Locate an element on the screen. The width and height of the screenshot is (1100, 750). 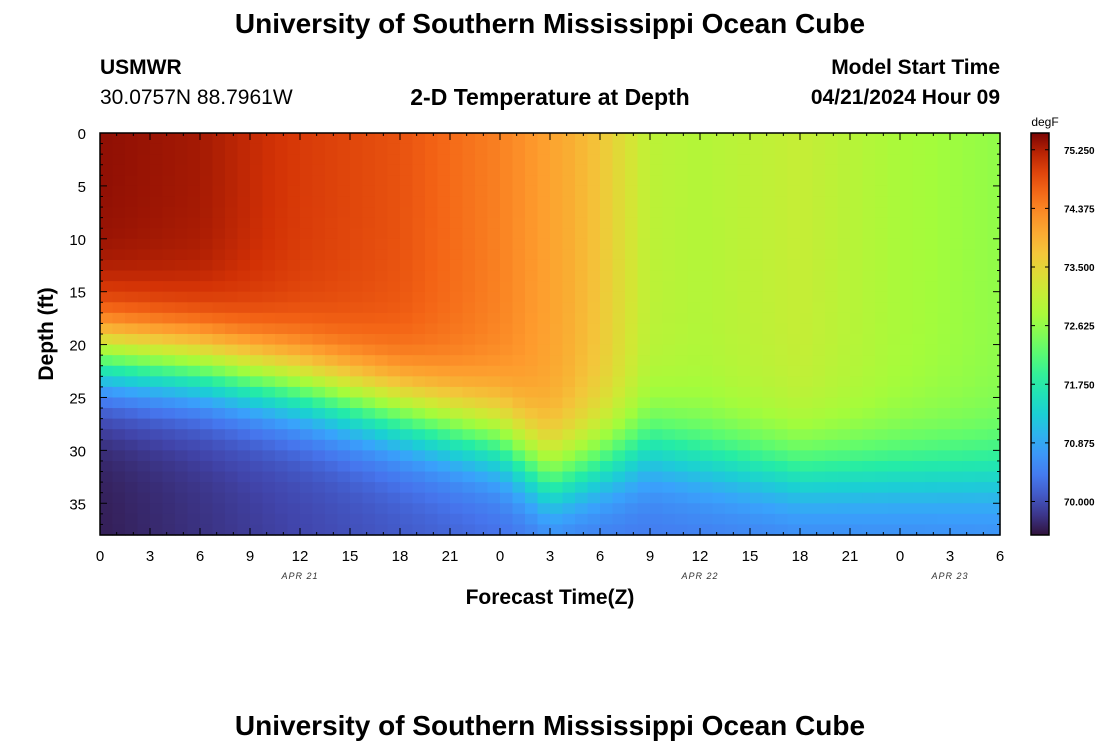
colorbar is located at coordinates (1040, 334).